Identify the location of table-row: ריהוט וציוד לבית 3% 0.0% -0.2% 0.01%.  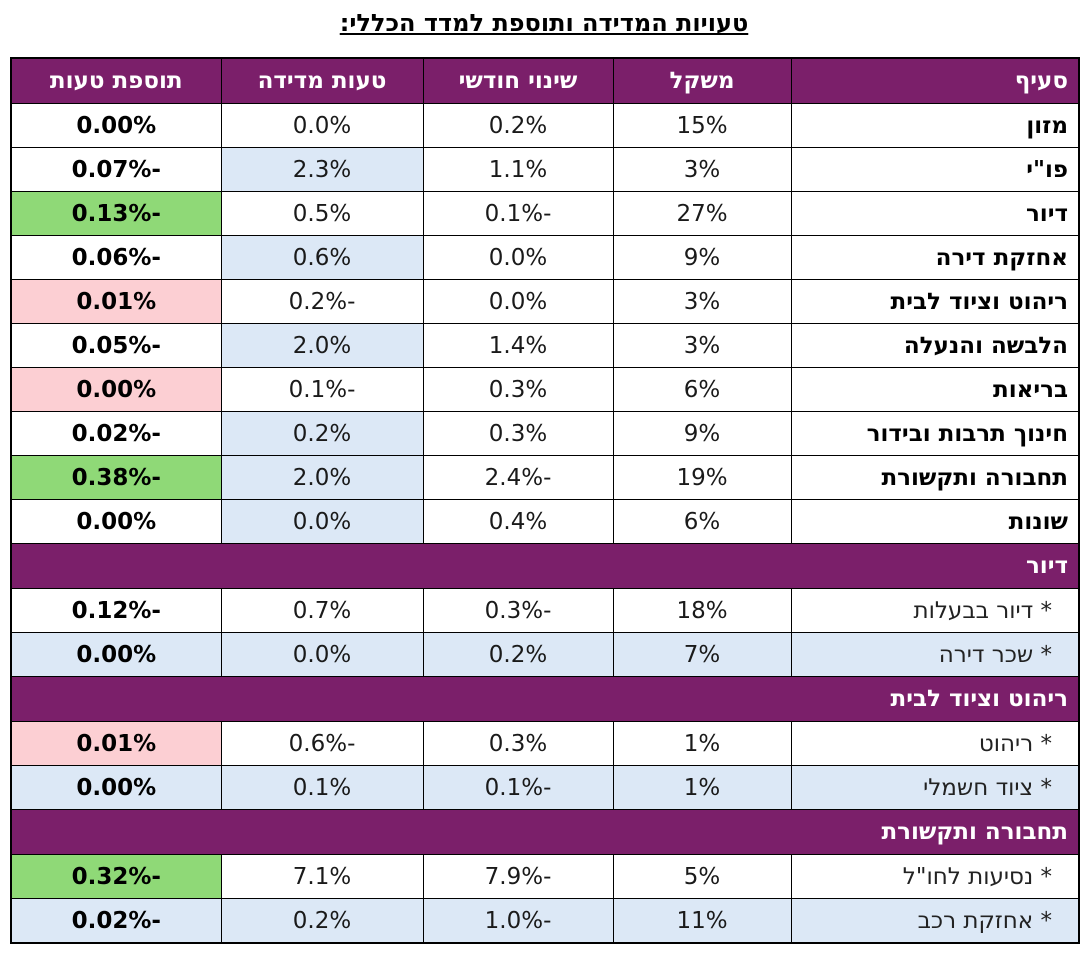
(545, 301).